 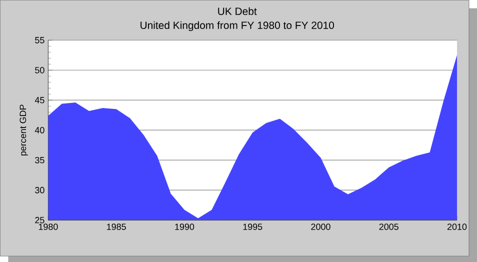 I want to click on x-tick-label: 2000, so click(x=320, y=227).